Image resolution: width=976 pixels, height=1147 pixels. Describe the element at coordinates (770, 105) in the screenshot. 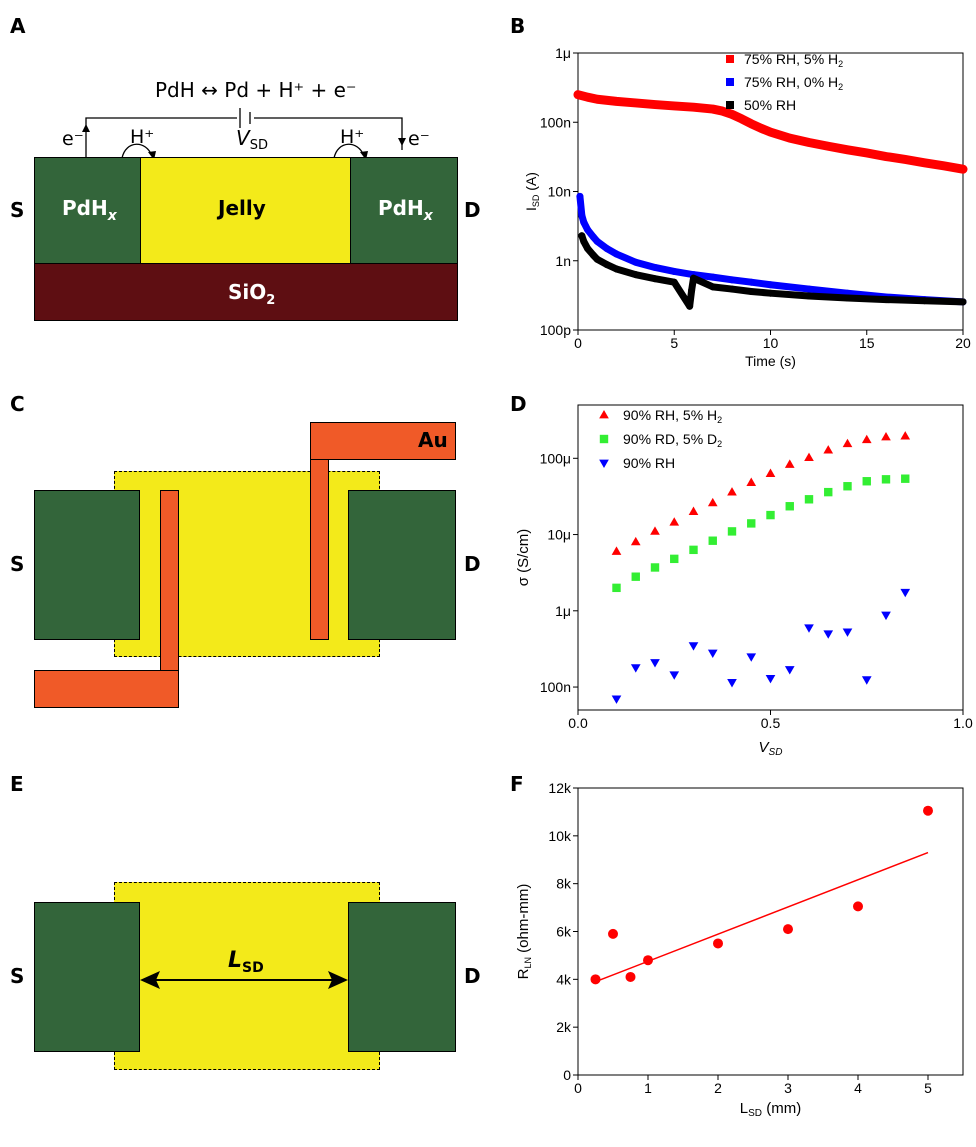

I see `legend-label: 50% RH` at that location.